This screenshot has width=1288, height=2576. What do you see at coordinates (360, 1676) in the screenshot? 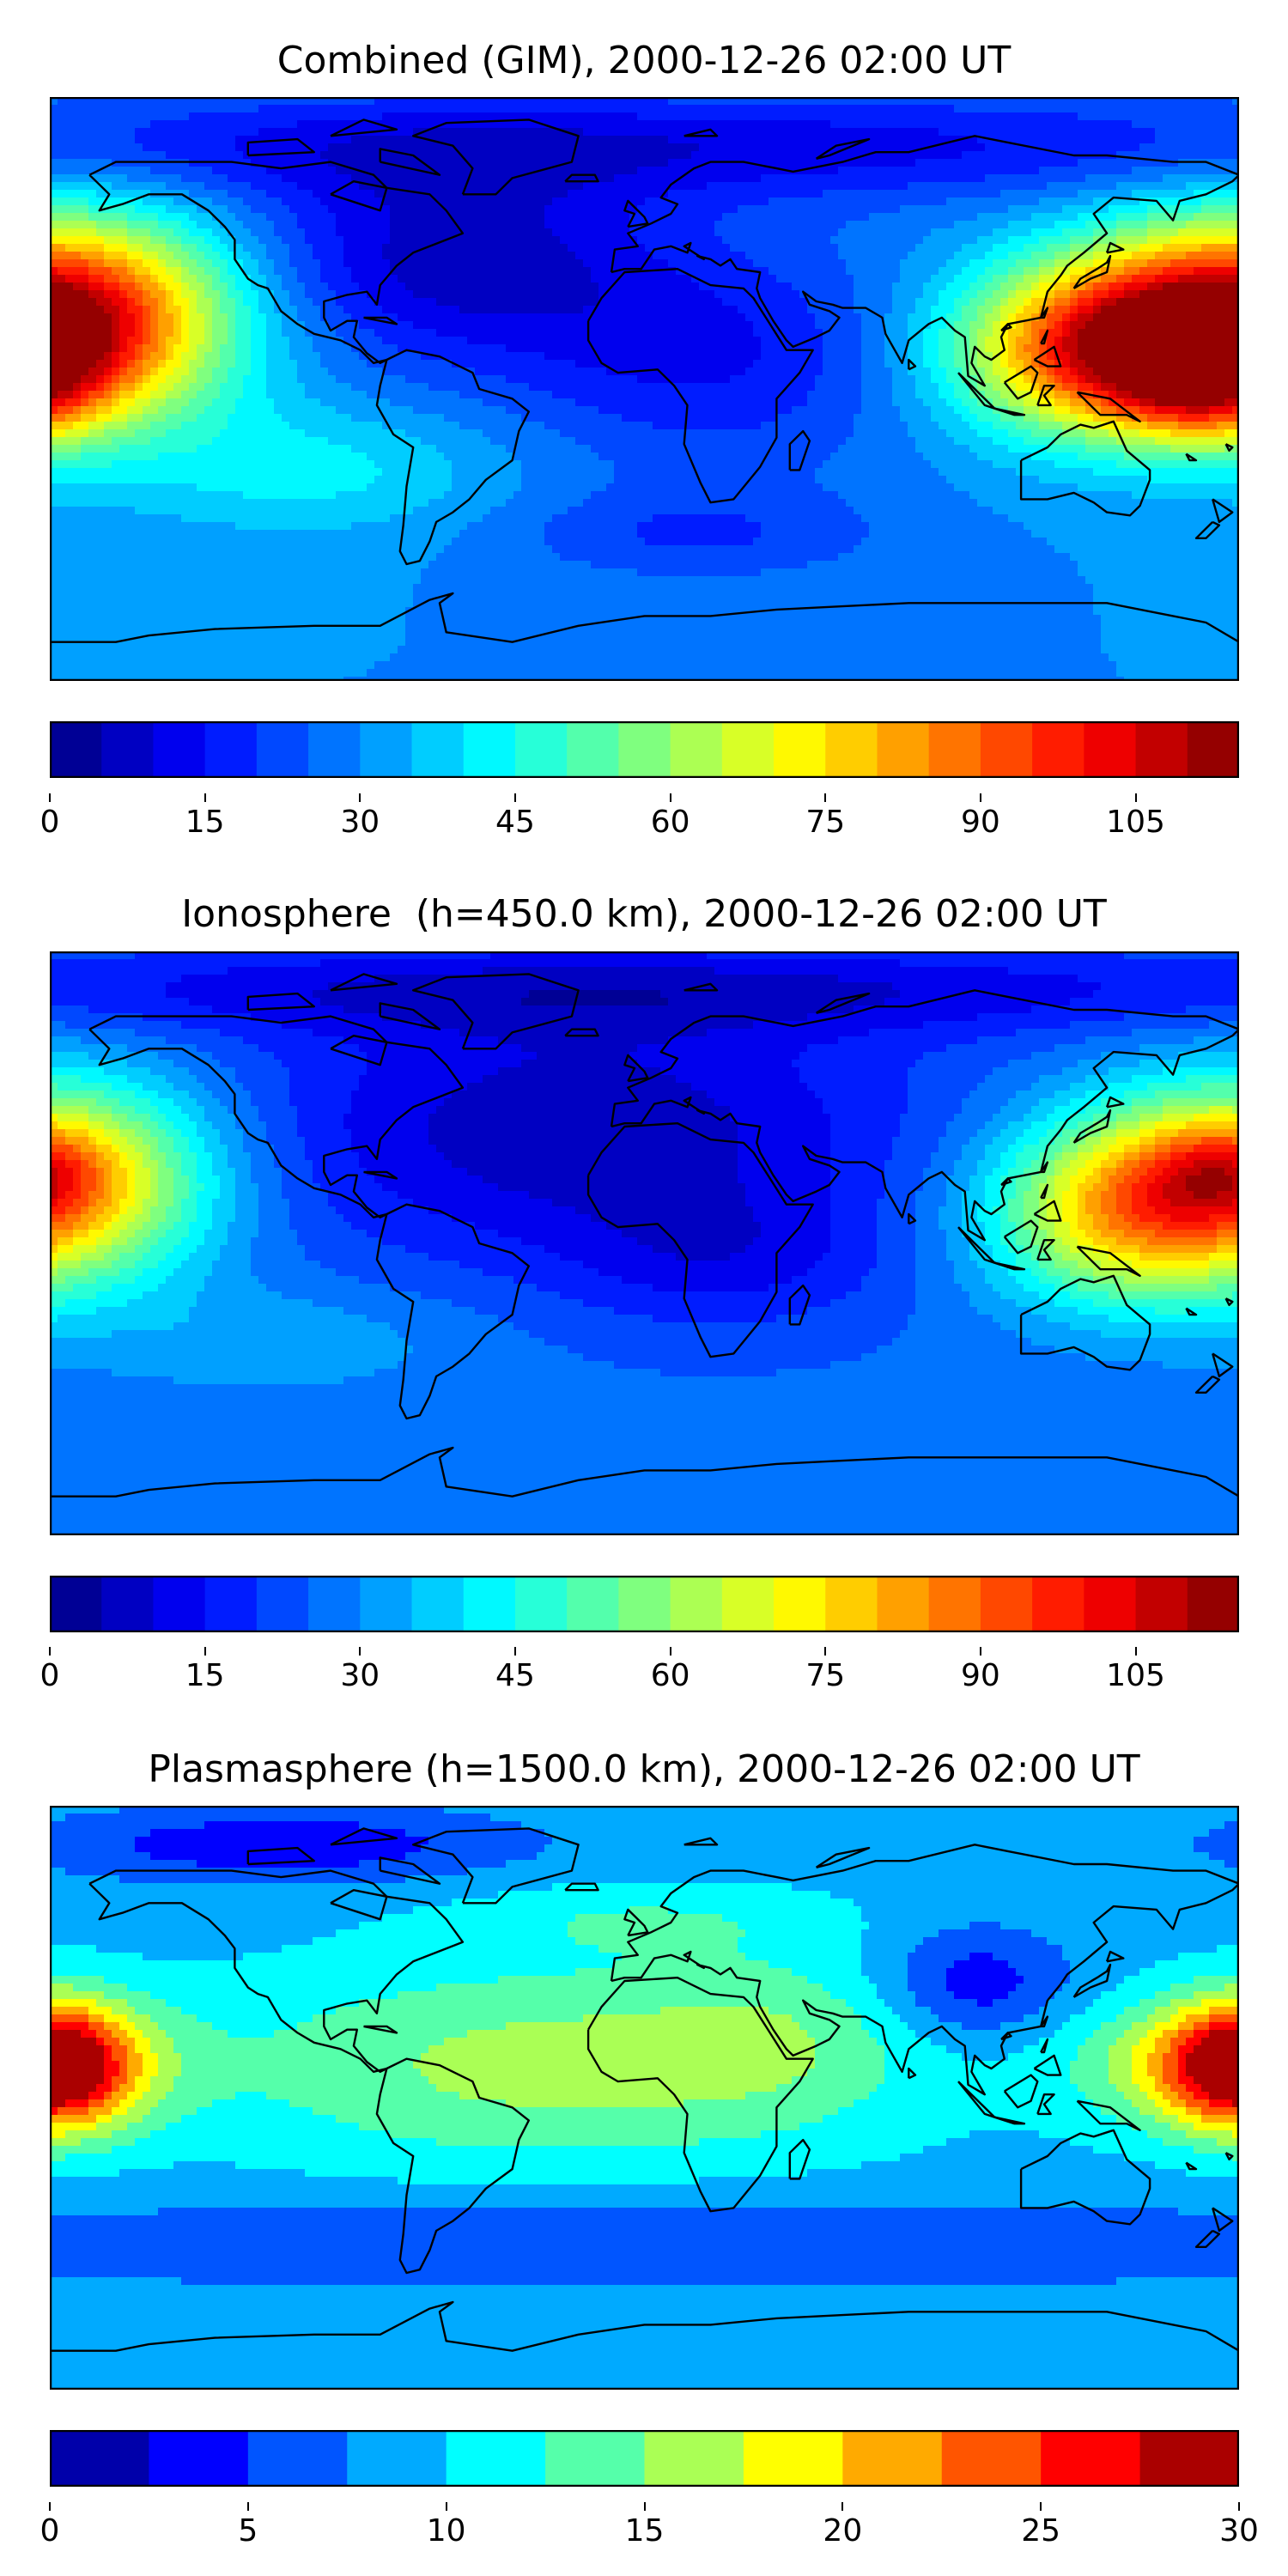
I see `colorbar-tick-label: 30` at bounding box center [360, 1676].